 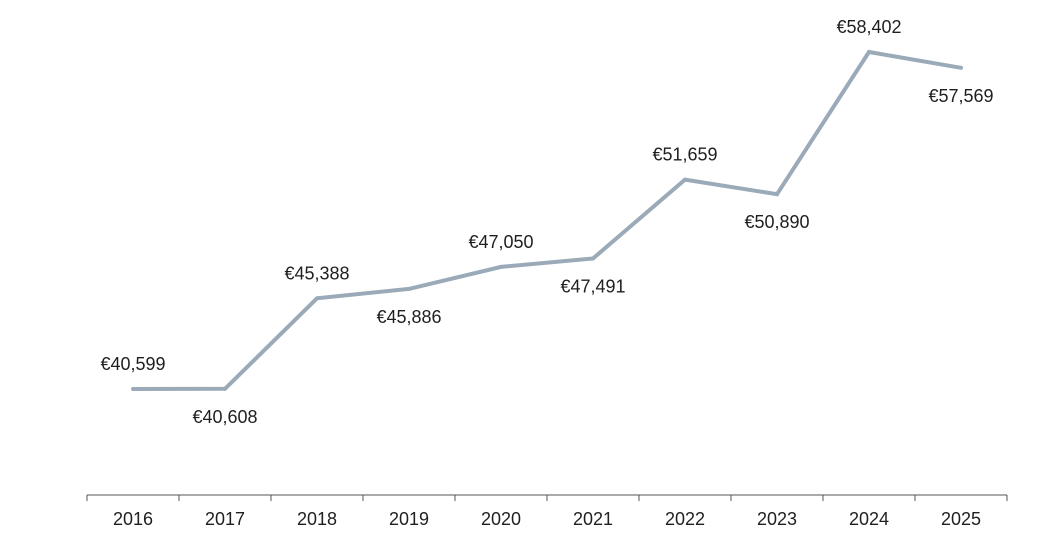 What do you see at coordinates (133, 389) in the screenshot?
I see `data-point-2016` at bounding box center [133, 389].